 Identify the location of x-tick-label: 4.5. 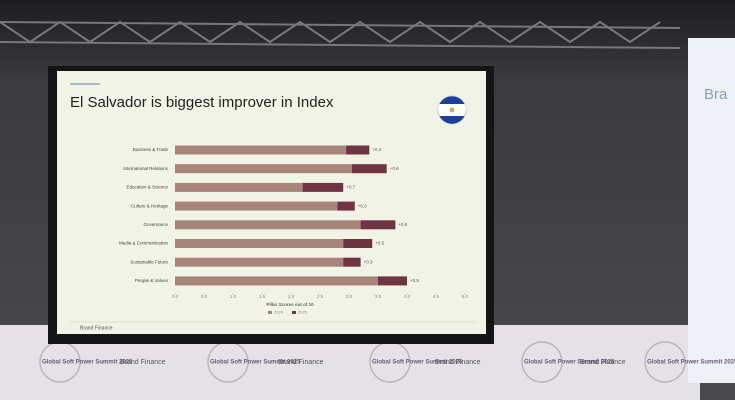
(436, 296).